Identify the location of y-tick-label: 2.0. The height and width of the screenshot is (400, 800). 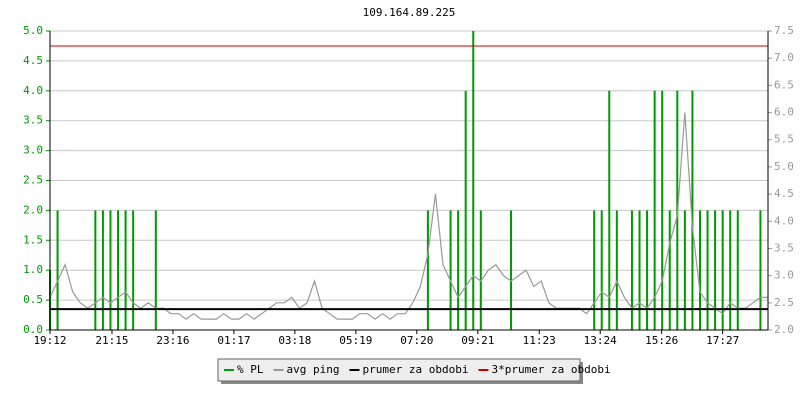
(33, 209).